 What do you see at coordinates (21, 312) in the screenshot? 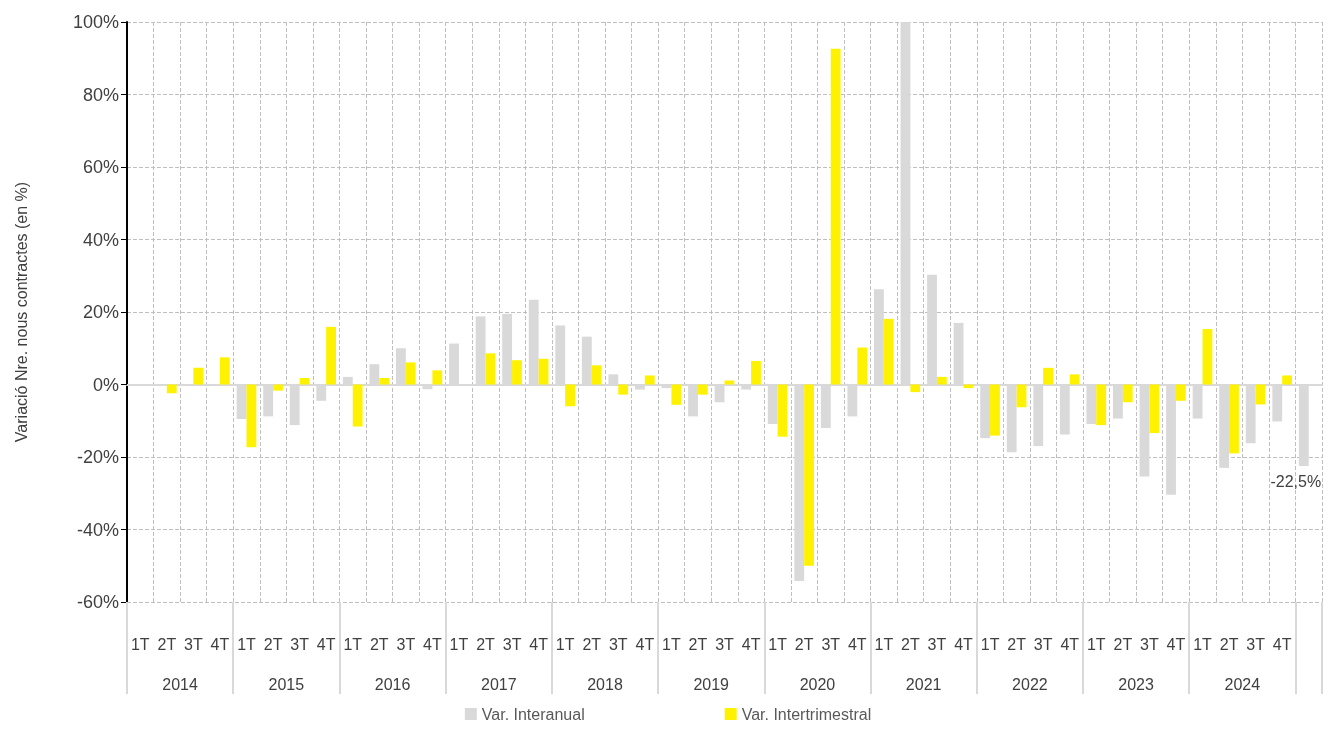
I see `y-axis-title: Variació Nre. nous contractes (en %)` at bounding box center [21, 312].